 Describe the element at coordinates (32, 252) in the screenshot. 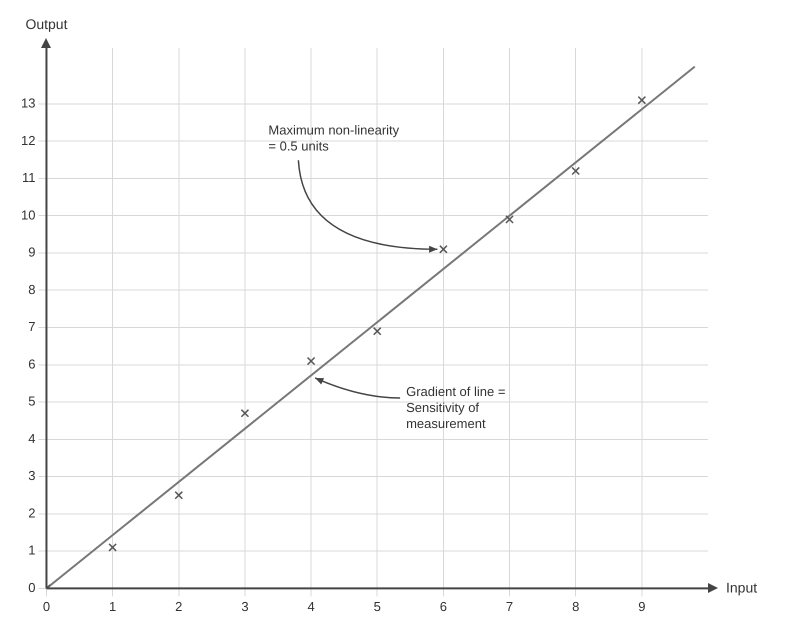

I see `y-tick-label: 9` at that location.